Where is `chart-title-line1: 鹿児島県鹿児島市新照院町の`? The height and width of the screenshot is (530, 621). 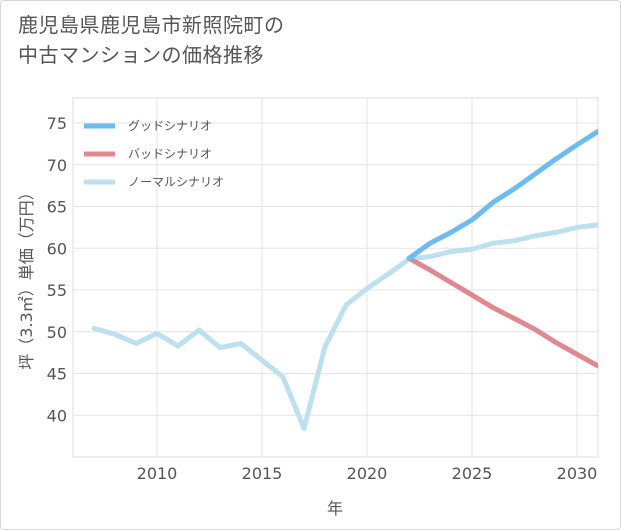
chart-title-line1: 鹿児島県鹿児島市新照院町の is located at coordinates (151, 25).